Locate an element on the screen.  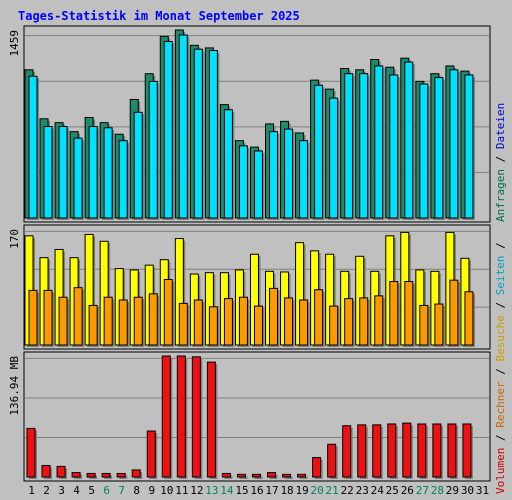
x-tick-label: 15 is located at coordinates (241, 490).